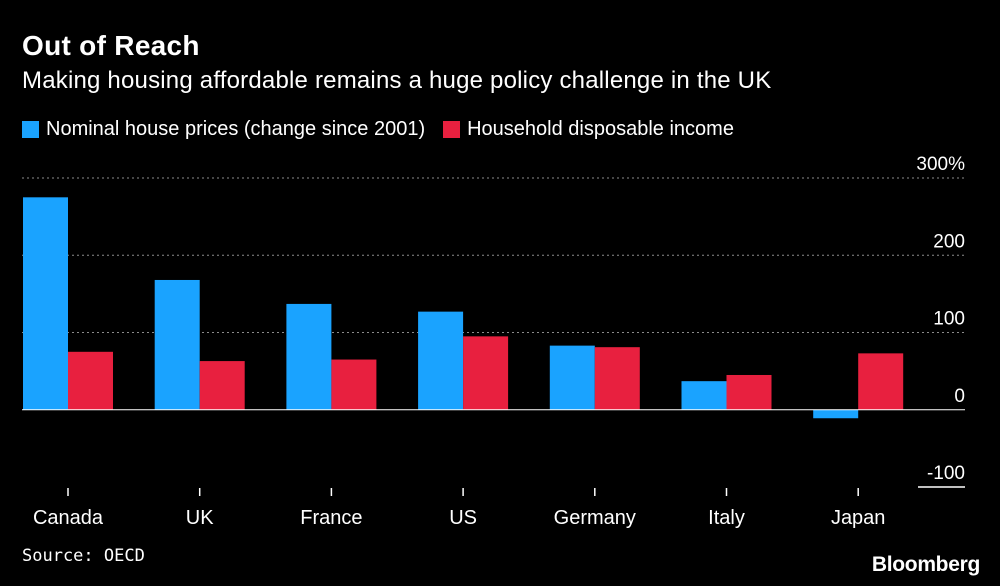  I want to click on y-tick-label: 300%, so click(940, 164).